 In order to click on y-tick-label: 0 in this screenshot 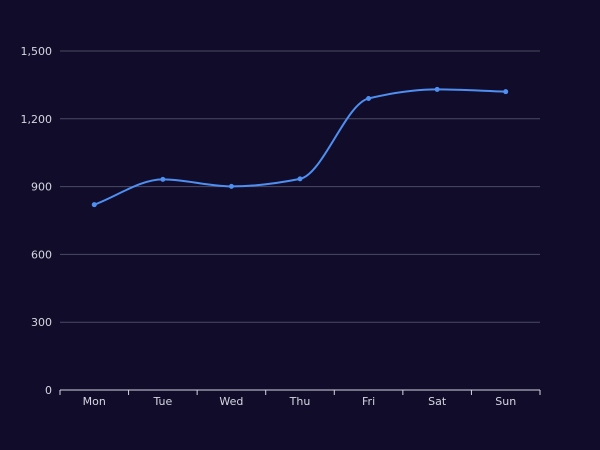, I will do `click(48, 390)`.